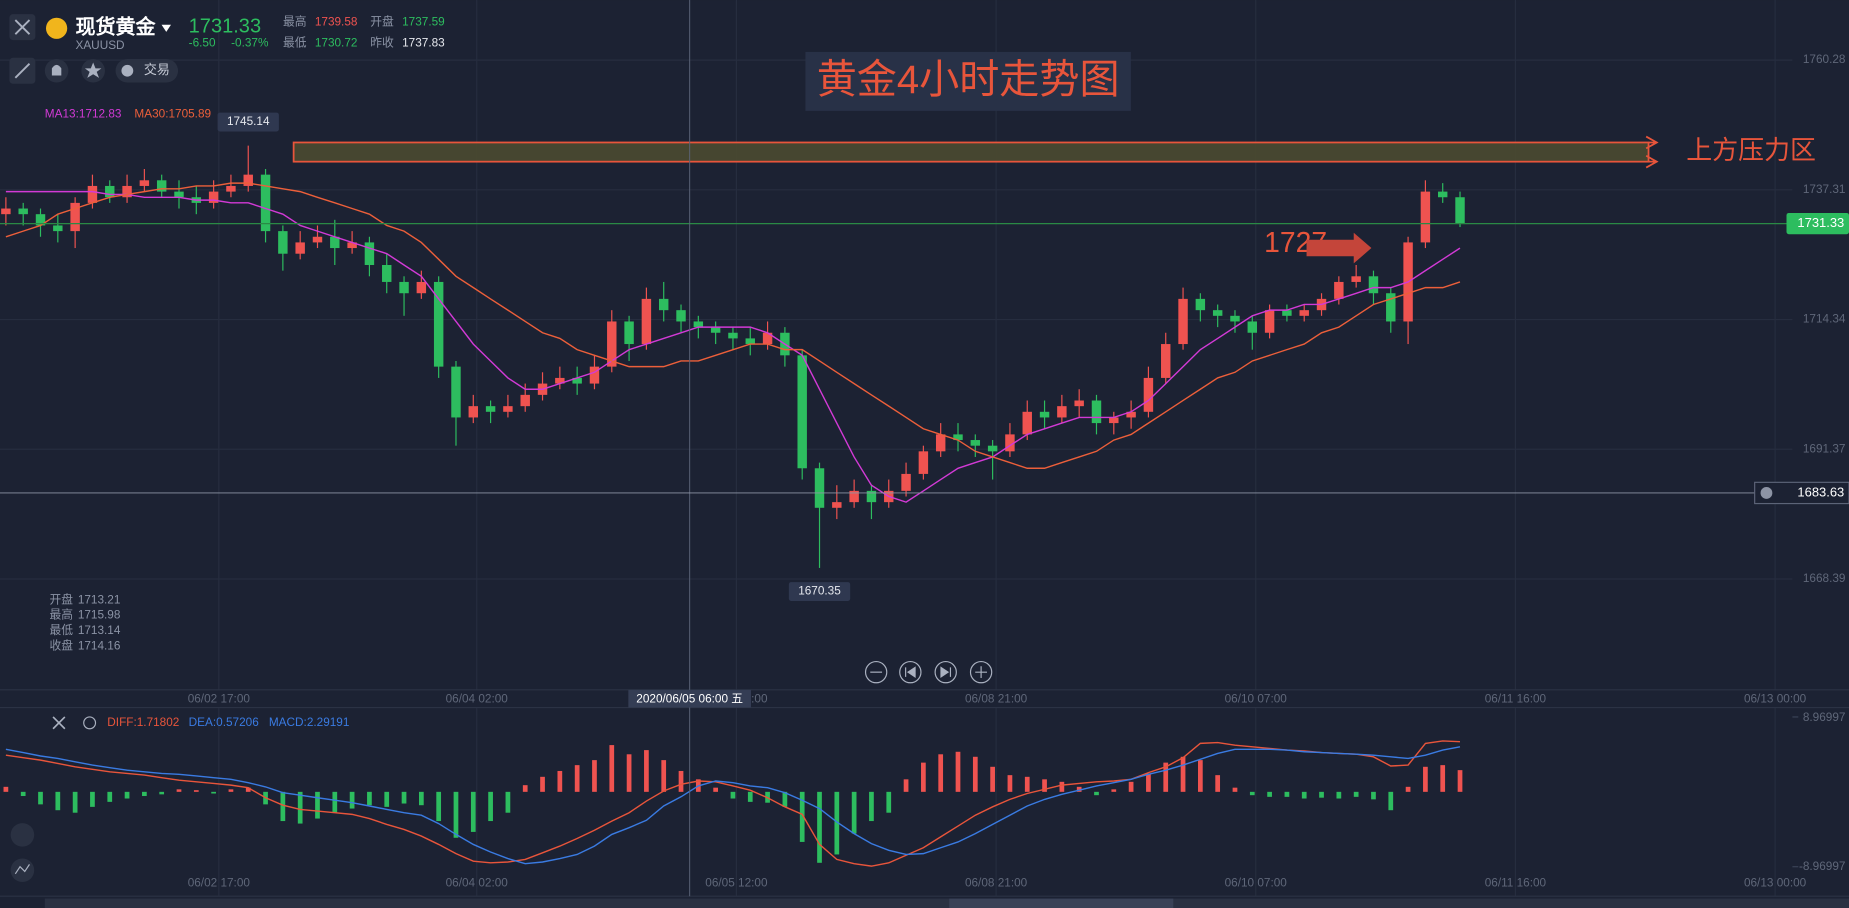 This screenshot has height=908, width=1849. Describe the element at coordinates (224, 722) in the screenshot. I see `legend-dea: DEA:0.57206` at that location.